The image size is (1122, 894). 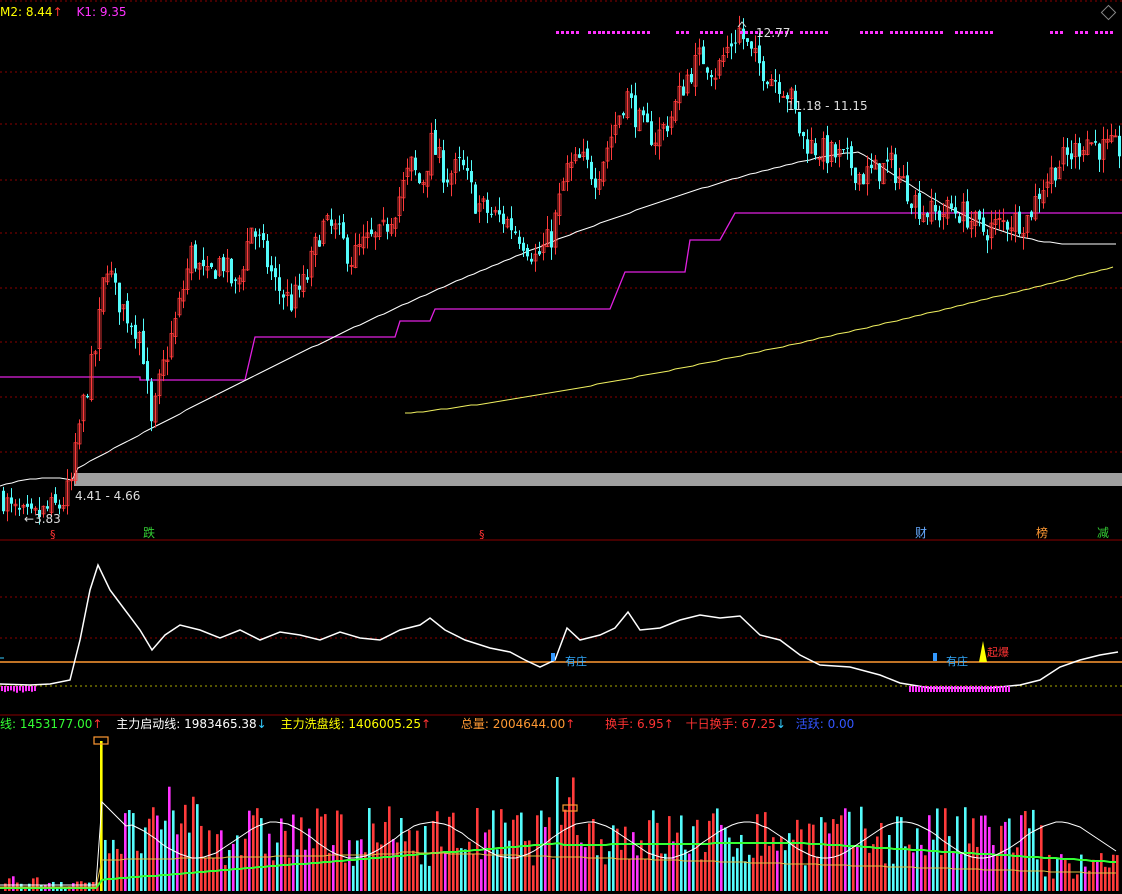 I want to click on tag-marker, so click(x=935, y=657).